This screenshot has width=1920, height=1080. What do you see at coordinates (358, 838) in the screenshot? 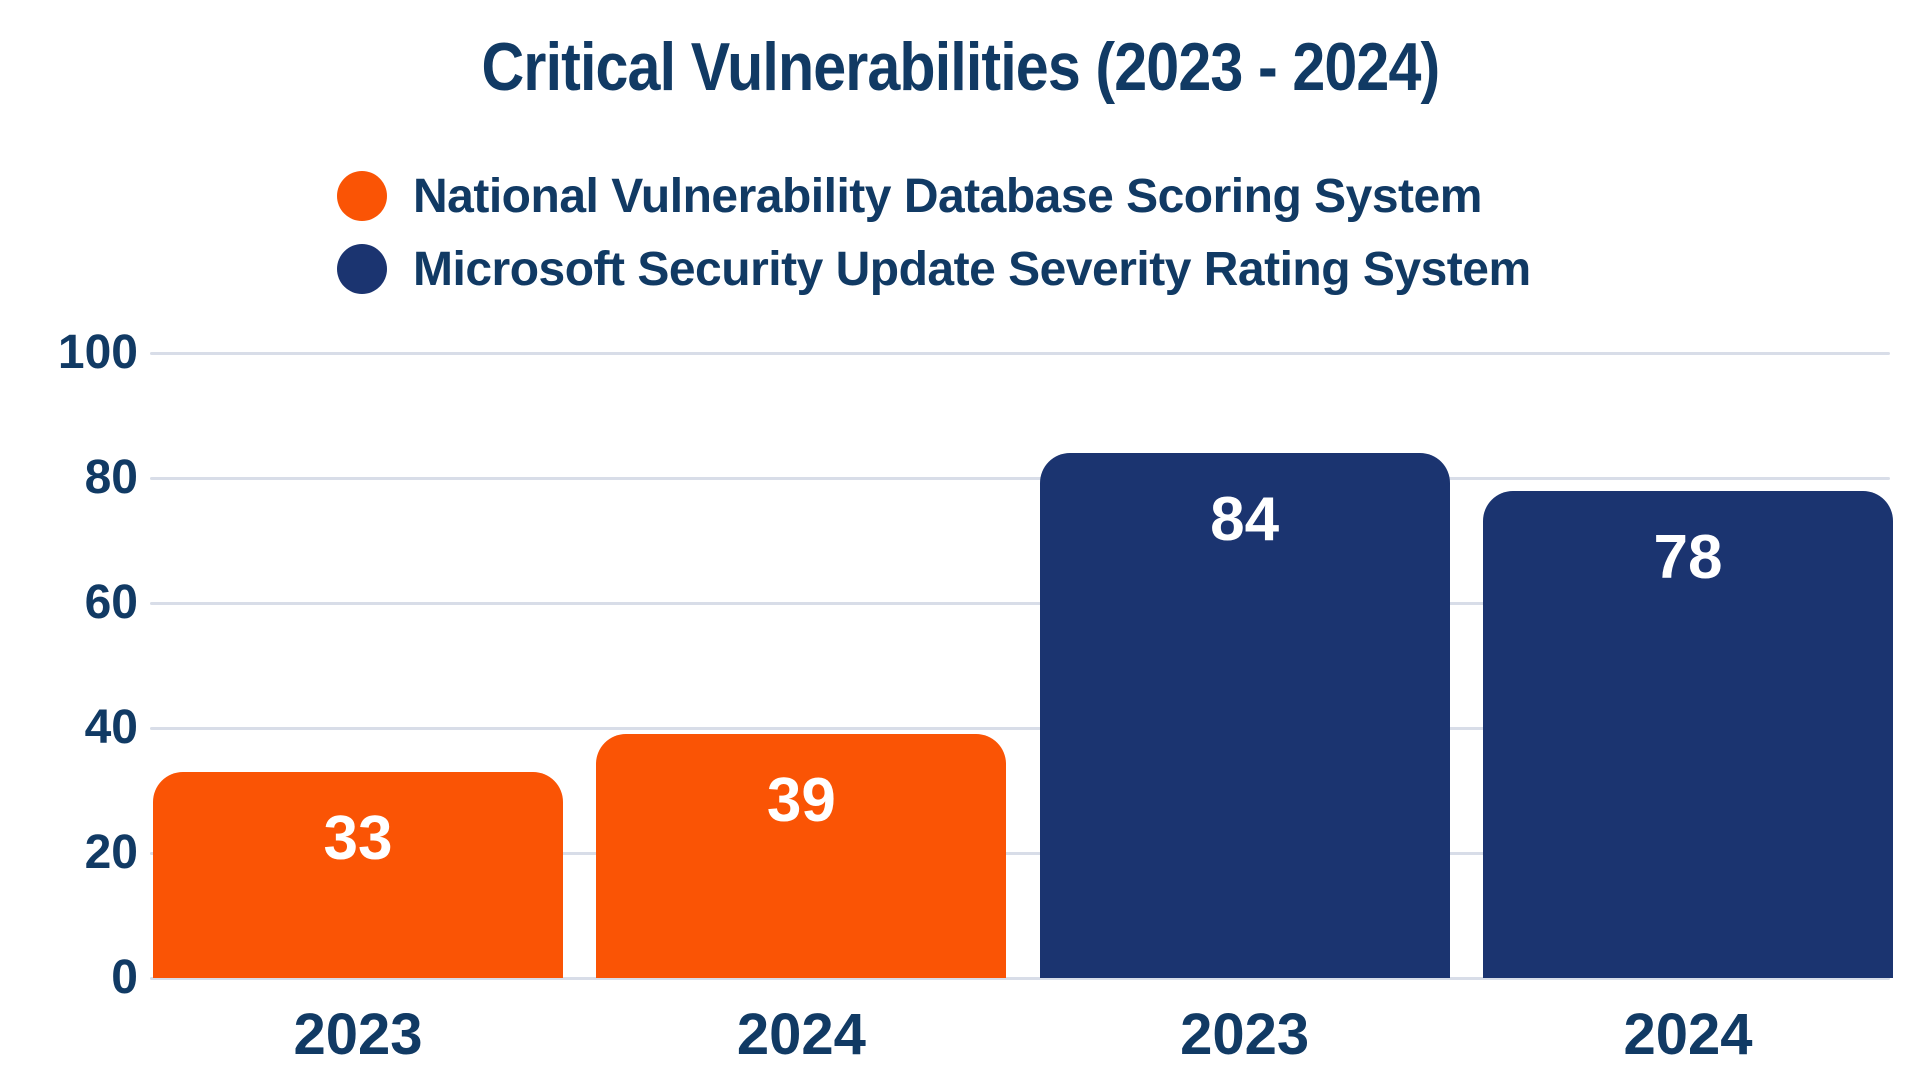
I see `bar-value-label: 33` at bounding box center [358, 838].